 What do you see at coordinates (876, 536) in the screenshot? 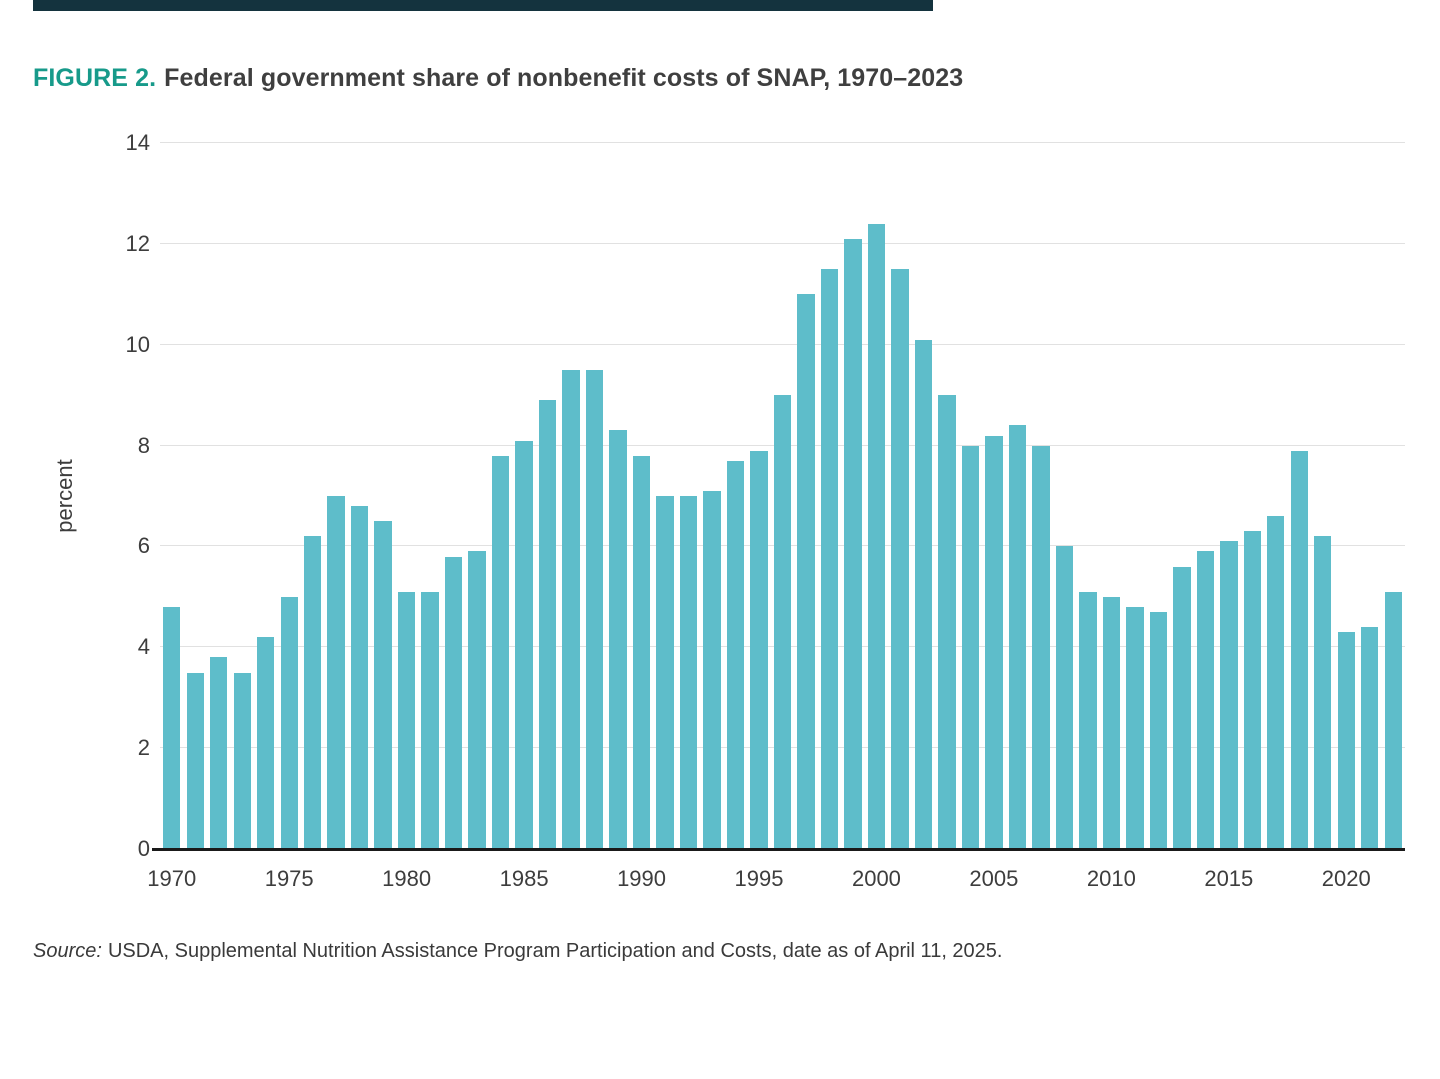
I see `bar-2000` at bounding box center [876, 536].